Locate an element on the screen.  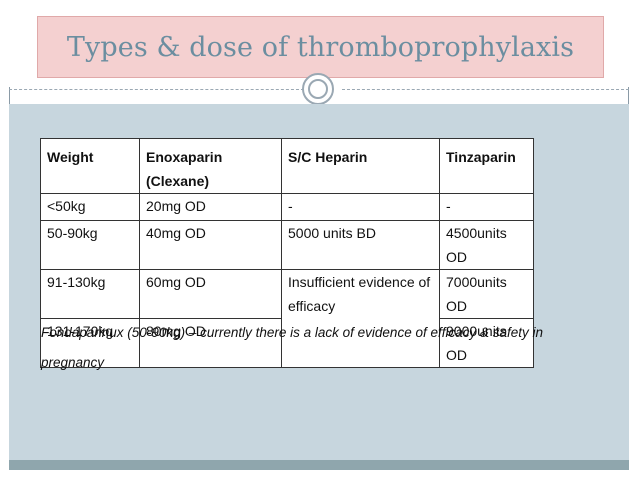
table-row: <50kg 20mg OD - - is located at coordinates (287, 207).